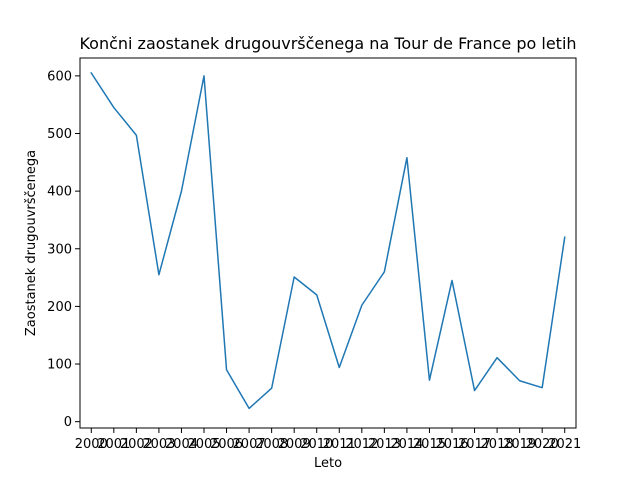  I want to click on y-axis-label: Zaostanek drugouvrščenega, so click(31, 243).